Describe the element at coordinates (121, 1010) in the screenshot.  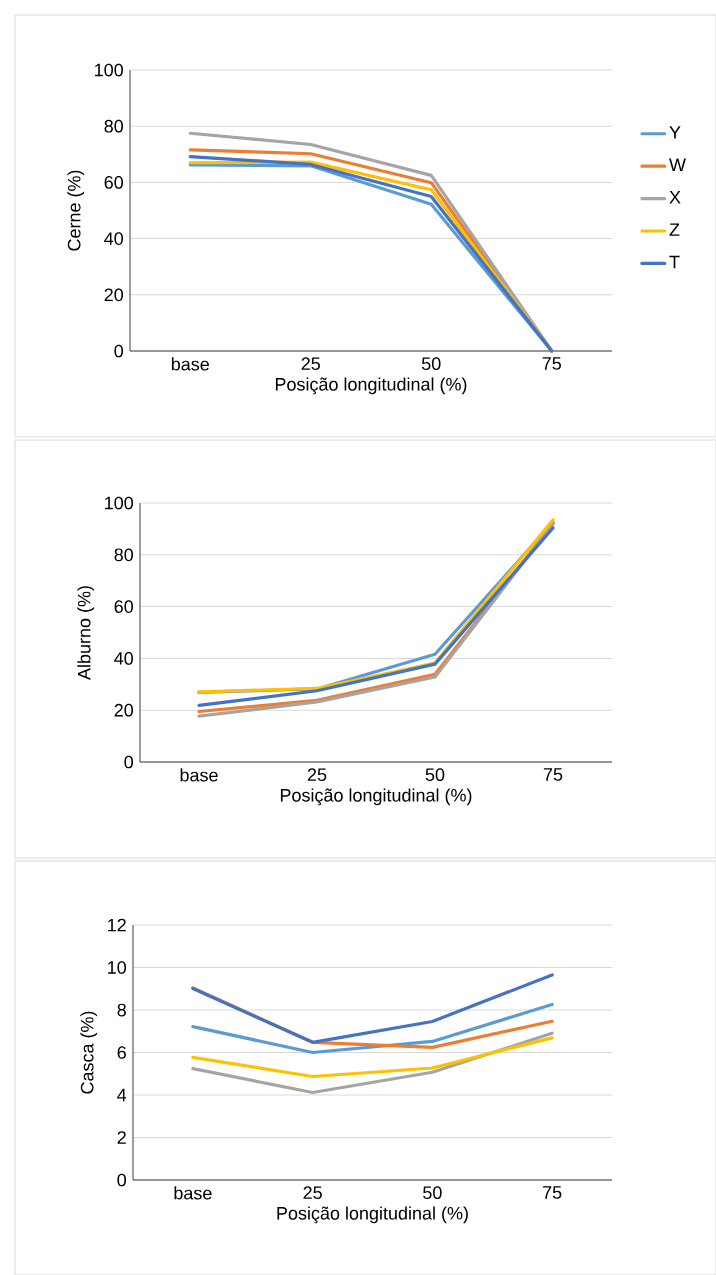
I see `y-tick-label: 8` at that location.